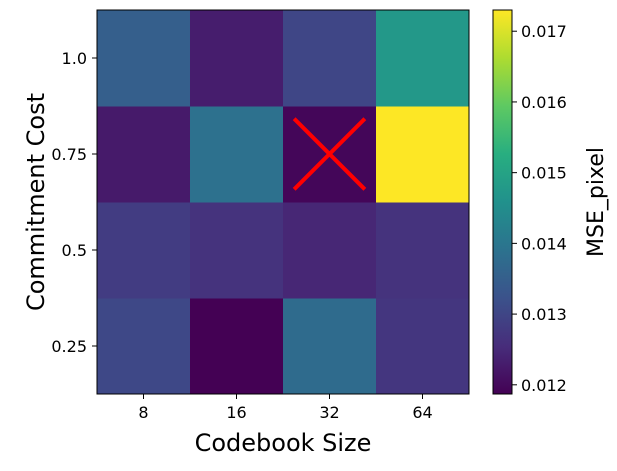  What do you see at coordinates (539, 208) in the screenshot?
I see `colorbar-ticks: 0.012 0.013 0.014 0.015 0.016 0.017` at bounding box center [539, 208].